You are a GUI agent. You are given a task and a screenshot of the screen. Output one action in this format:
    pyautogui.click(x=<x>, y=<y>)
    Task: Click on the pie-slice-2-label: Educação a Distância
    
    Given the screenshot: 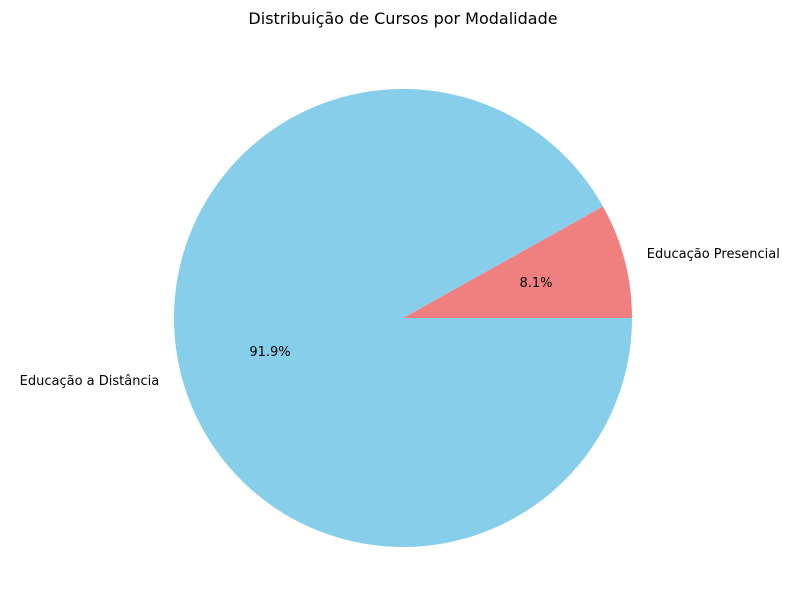 What is the action you would take?
    pyautogui.click(x=90, y=381)
    